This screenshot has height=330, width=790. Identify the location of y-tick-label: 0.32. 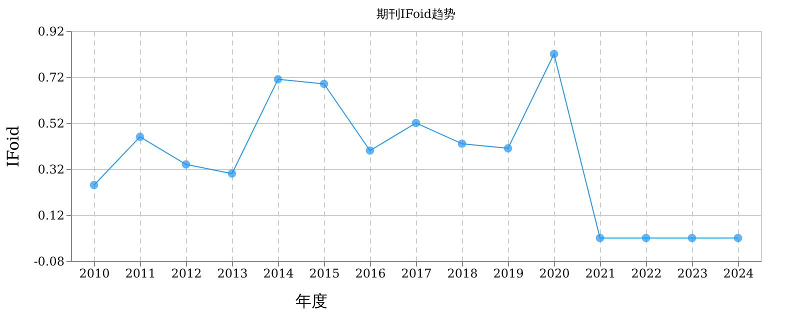
(51, 169).